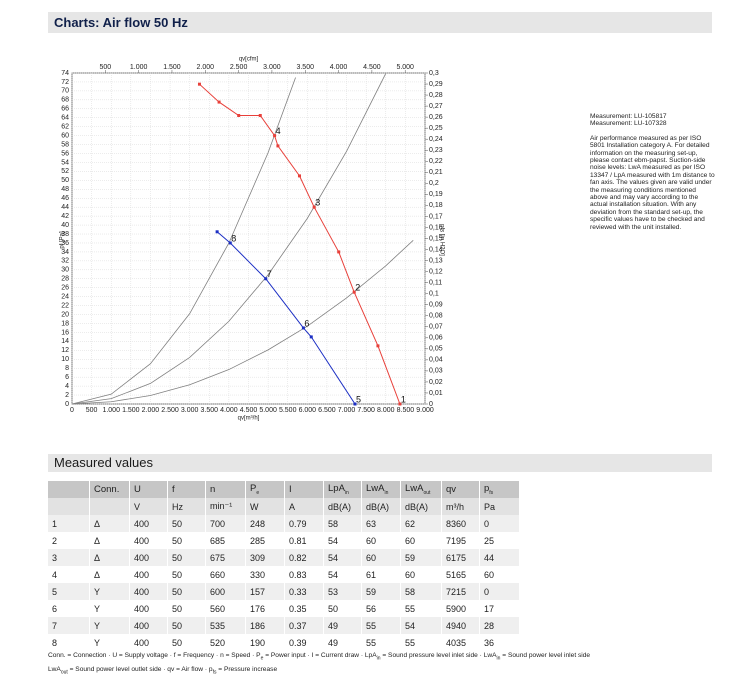 This screenshot has width=750, height=679. Describe the element at coordinates (262, 658) in the screenshot. I see `footnote-text: e` at that location.